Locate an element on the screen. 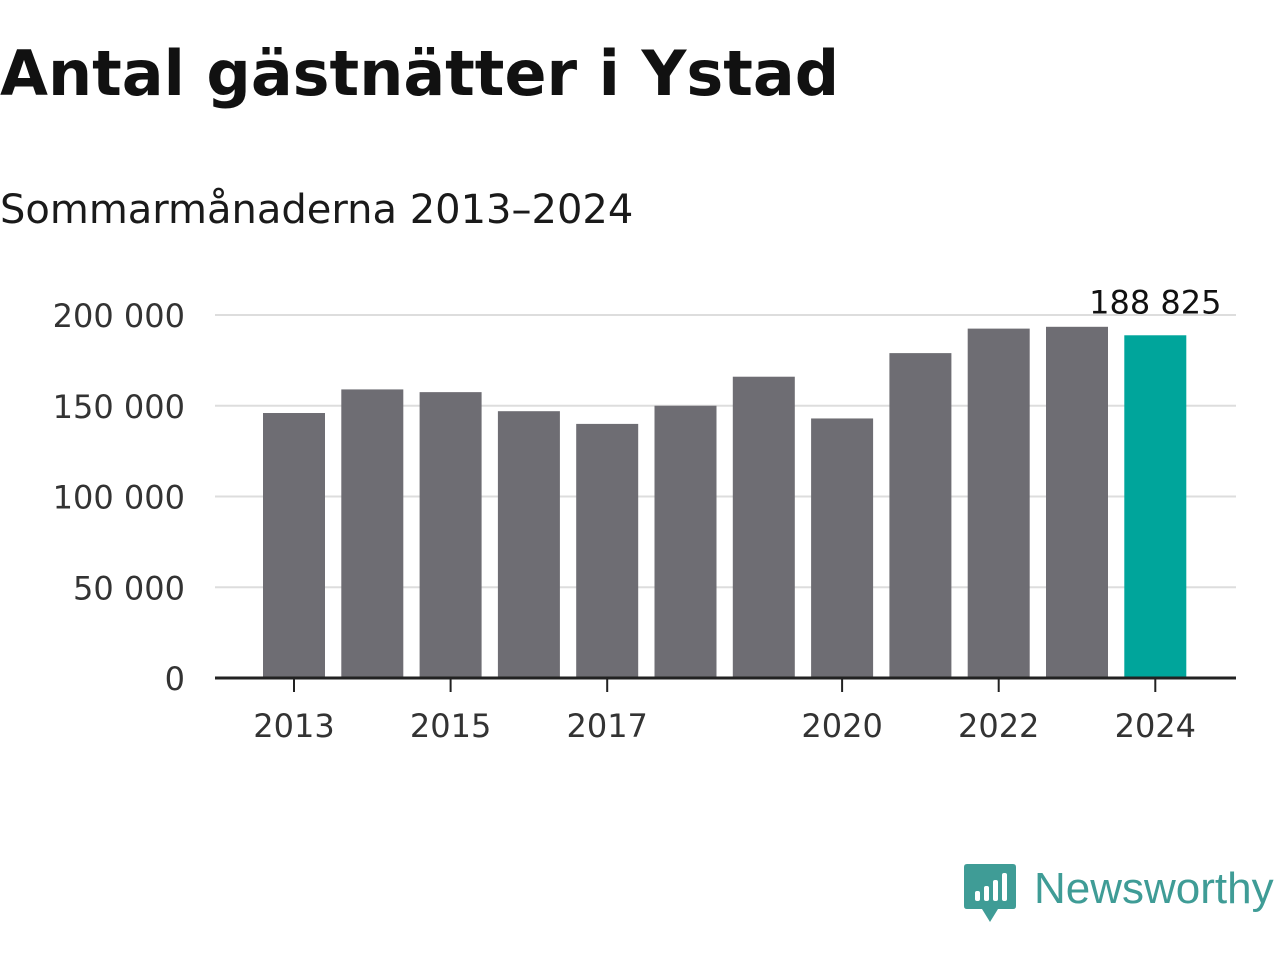  newsworthy-wordmark: Newsworthy is located at coordinates (1154, 888).